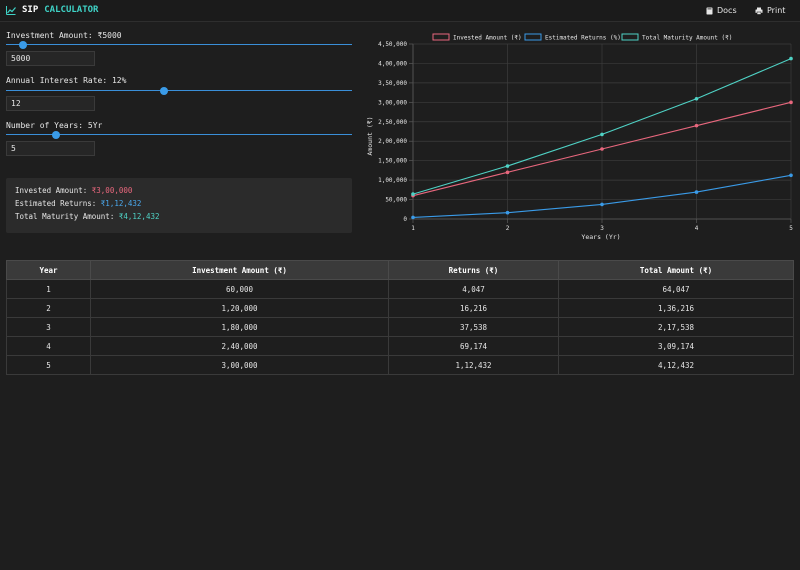 This screenshot has height=570, width=800. Describe the element at coordinates (791, 228) in the screenshot. I see `x-tick-label: 5` at that location.